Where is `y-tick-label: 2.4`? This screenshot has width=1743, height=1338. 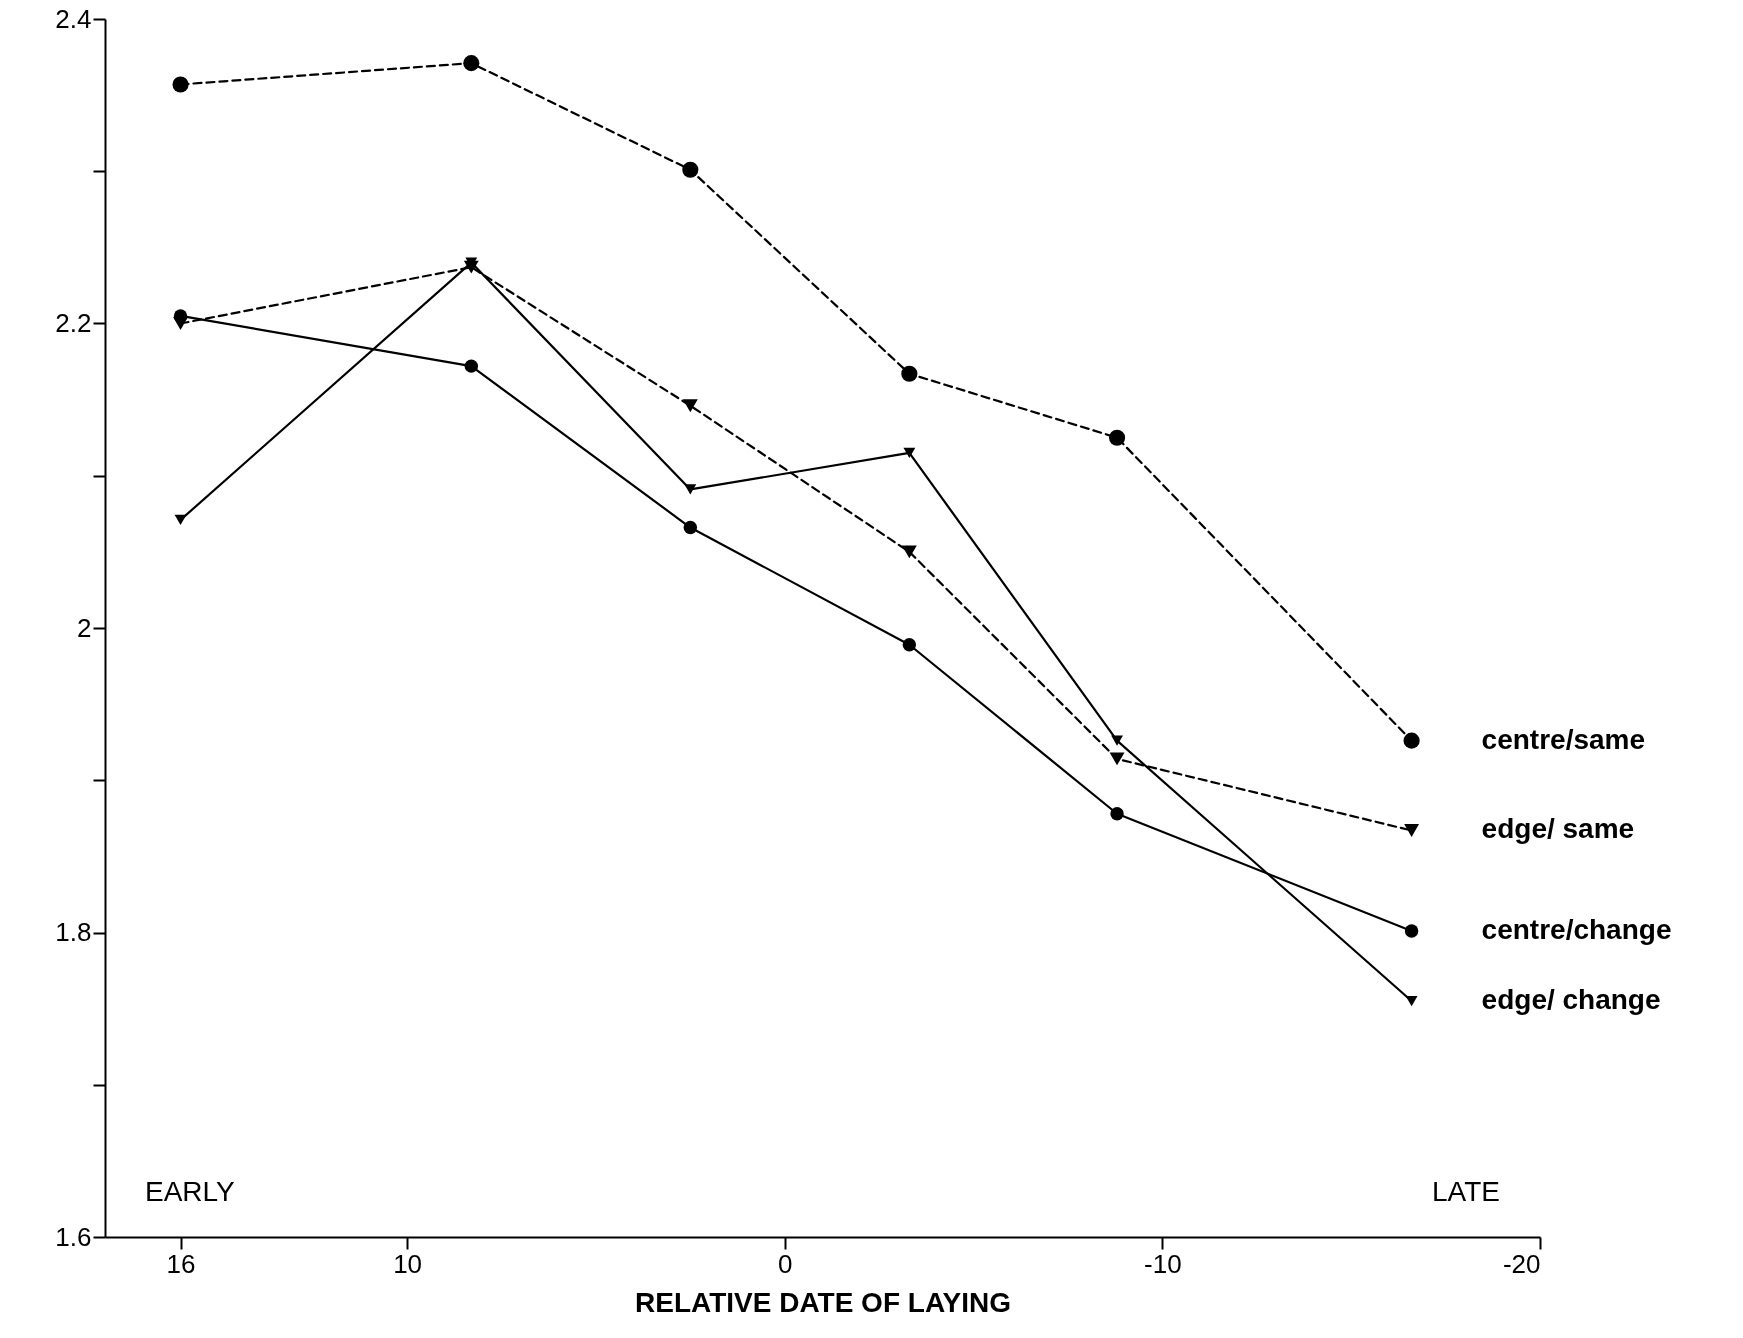
y-tick-label: 2.4 is located at coordinates (73, 18).